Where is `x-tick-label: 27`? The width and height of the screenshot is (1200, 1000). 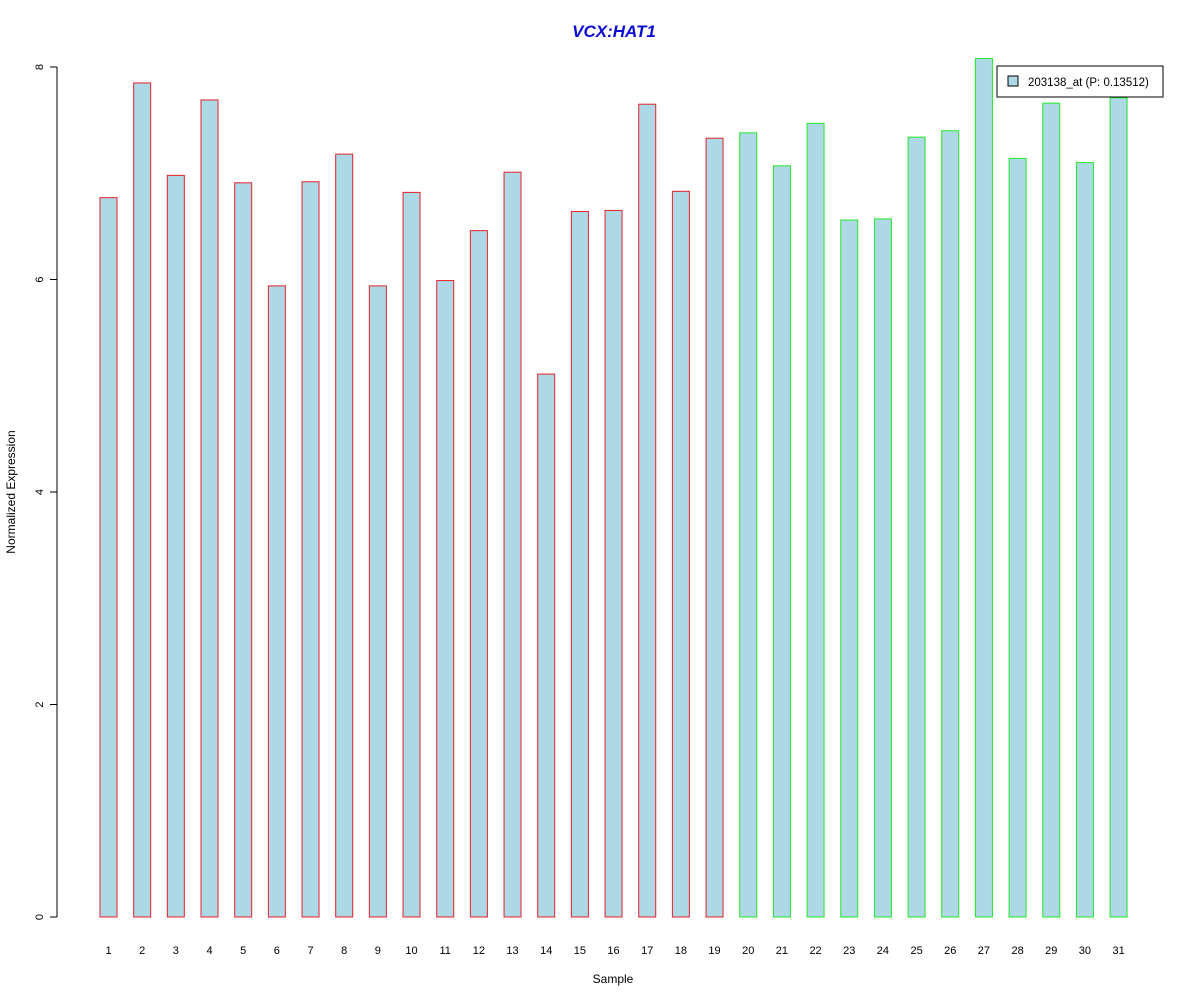 x-tick-label: 27 is located at coordinates (984, 951).